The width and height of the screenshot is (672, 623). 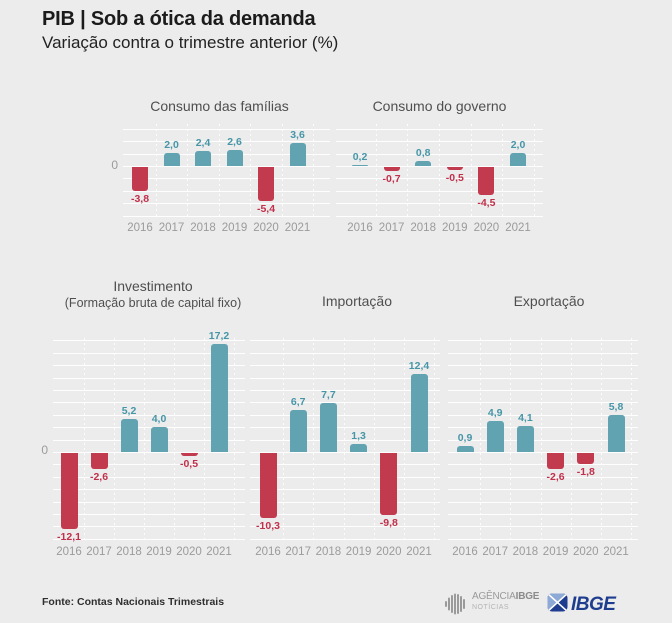 What do you see at coordinates (234, 141) in the screenshot?
I see `value-label-2019: 2,6` at bounding box center [234, 141].